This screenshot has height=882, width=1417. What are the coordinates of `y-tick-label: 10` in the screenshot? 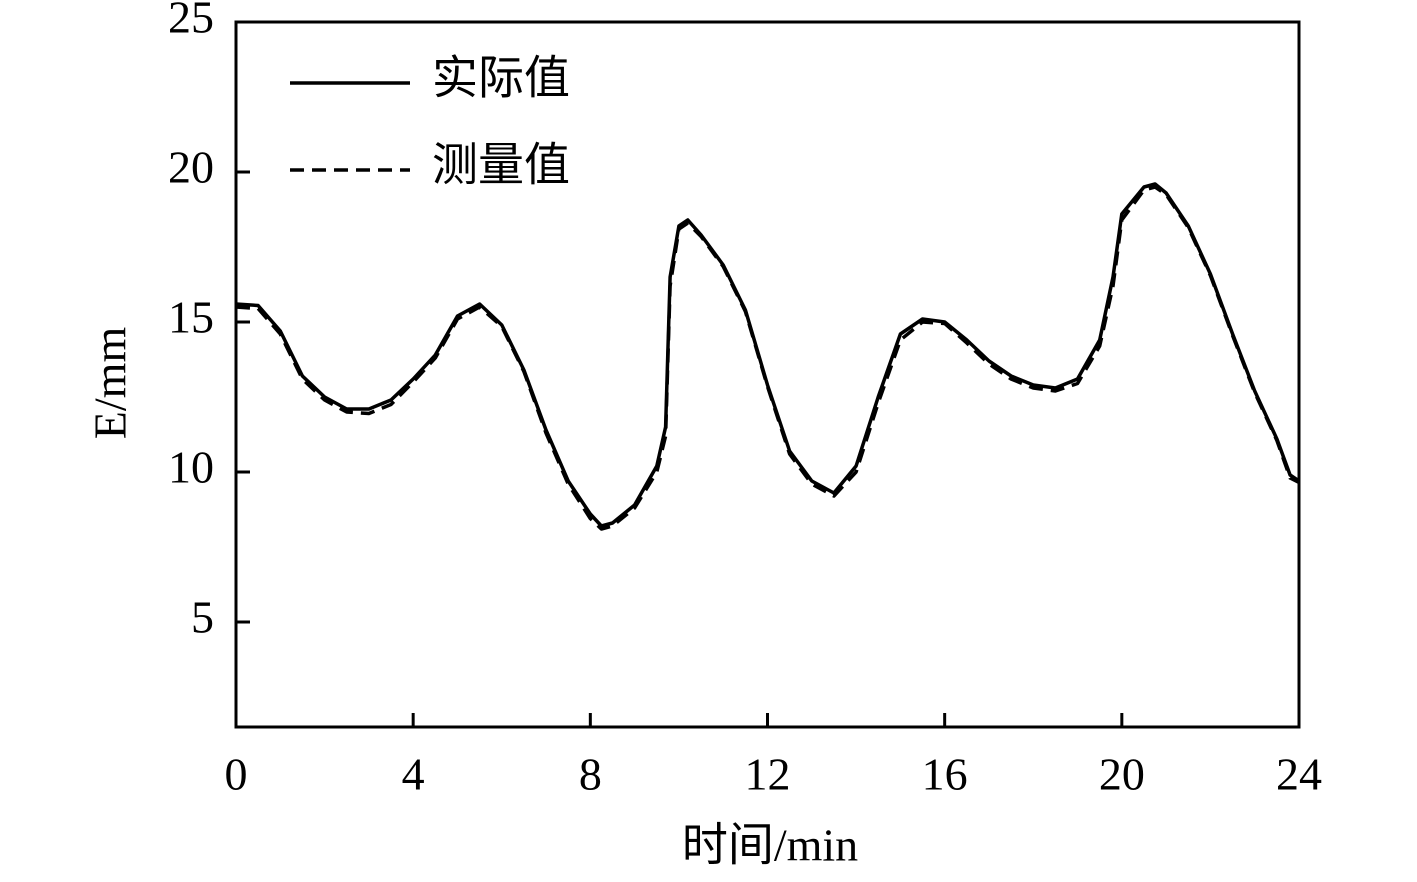 It's located at (191, 467).